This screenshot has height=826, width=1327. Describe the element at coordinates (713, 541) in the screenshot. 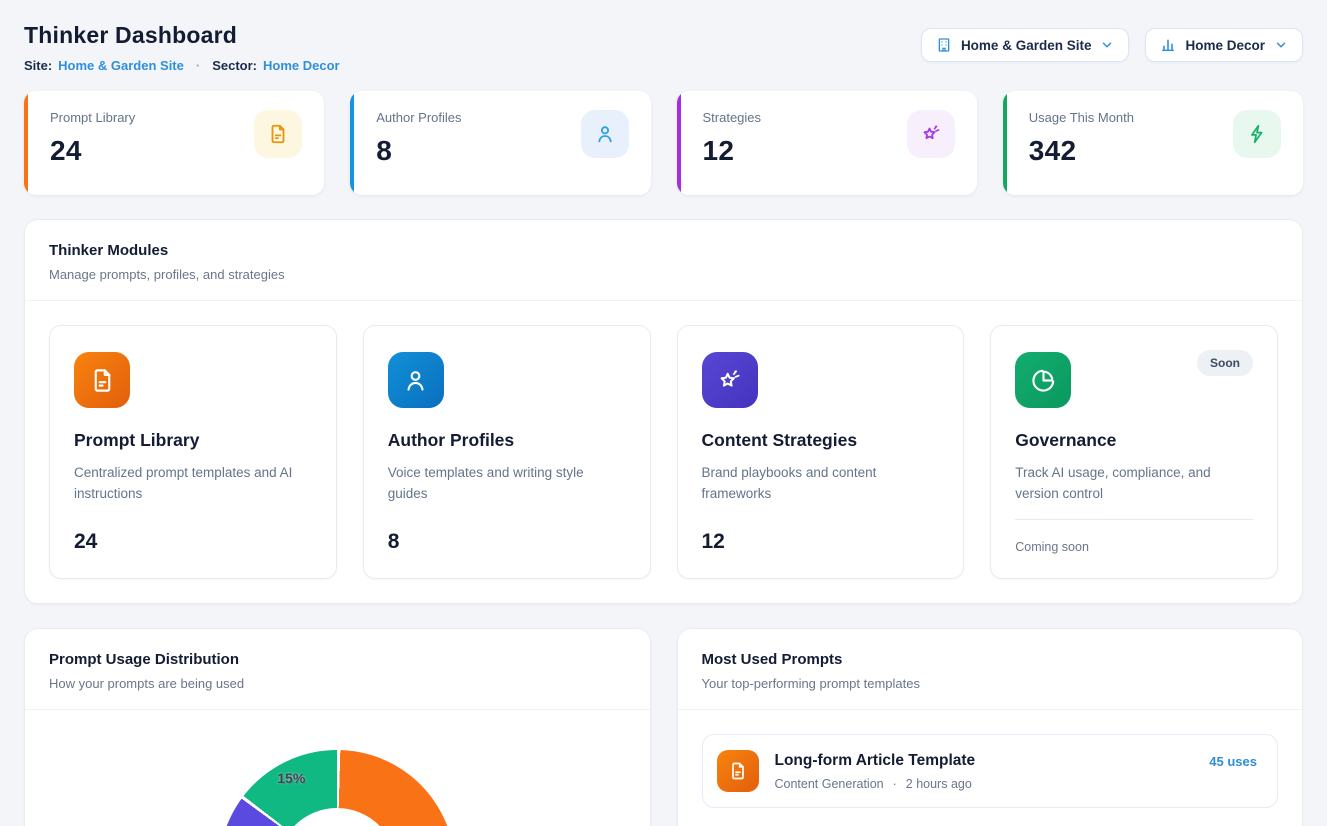

I see `module-count: 12` at that location.